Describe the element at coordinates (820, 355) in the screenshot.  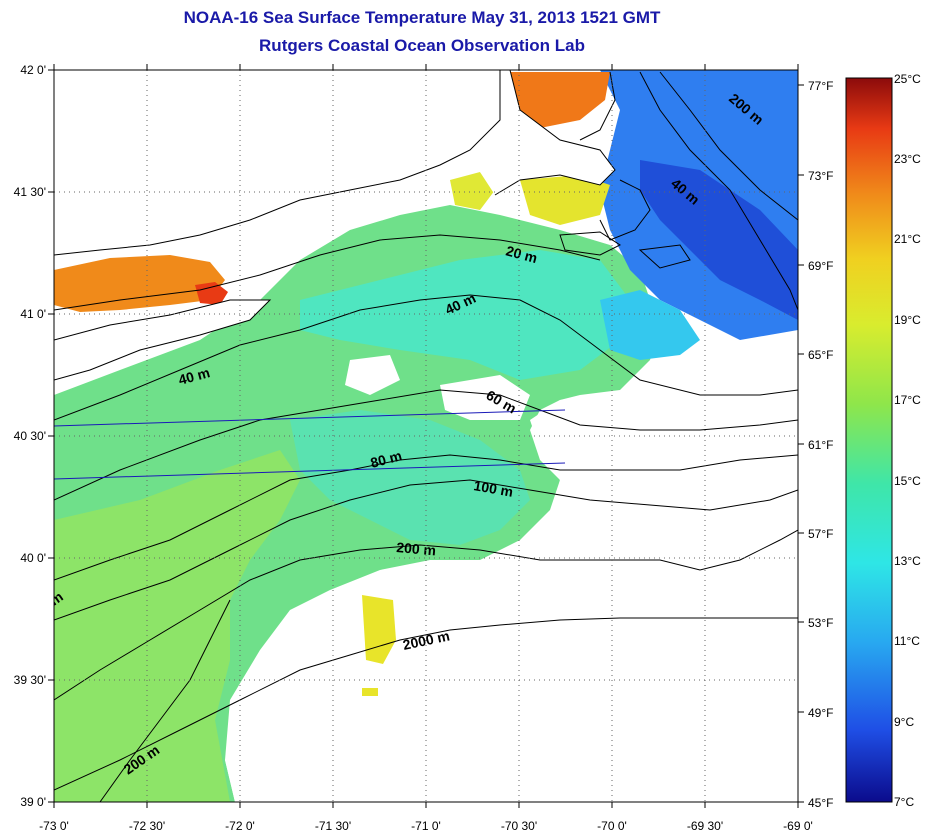
I see `f-label-65: 65°F` at that location.